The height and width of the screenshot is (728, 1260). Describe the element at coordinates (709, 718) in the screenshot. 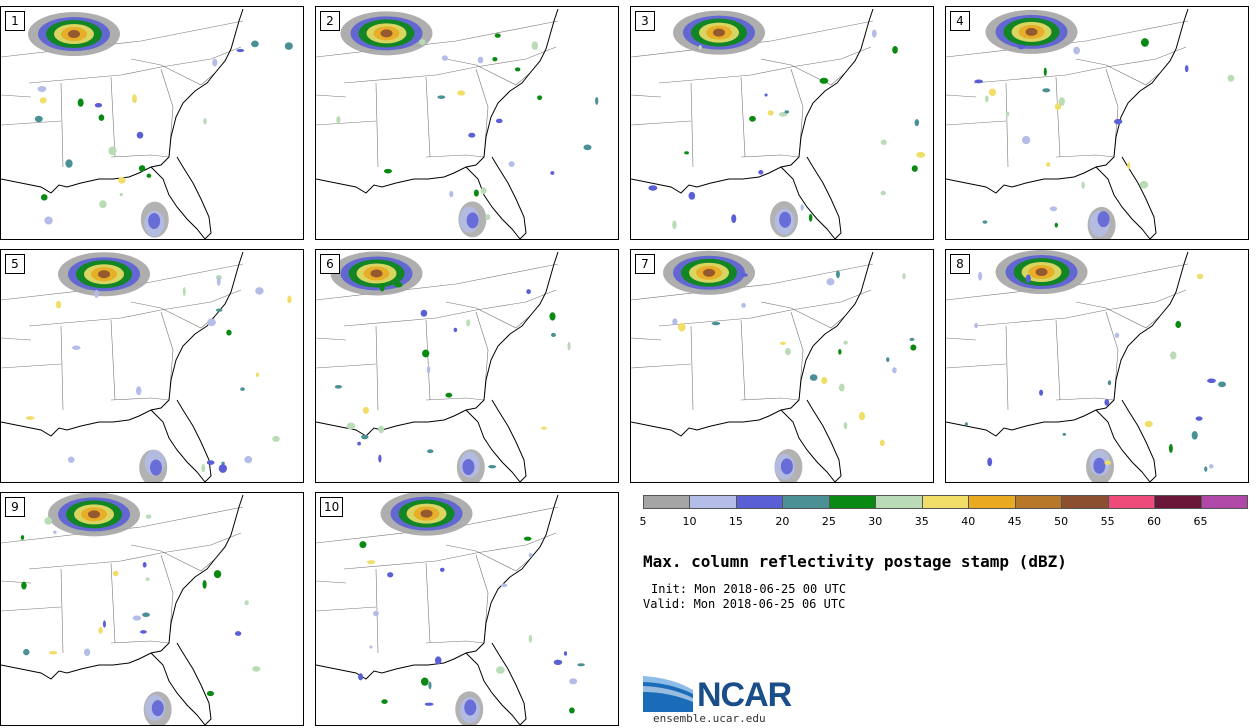

I see `ensemble-url: ensemble.ucar.edu` at that location.